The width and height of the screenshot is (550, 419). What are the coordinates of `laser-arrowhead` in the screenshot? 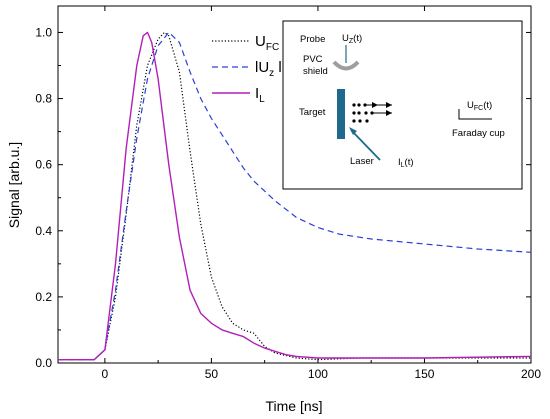 It's located at (353, 131).